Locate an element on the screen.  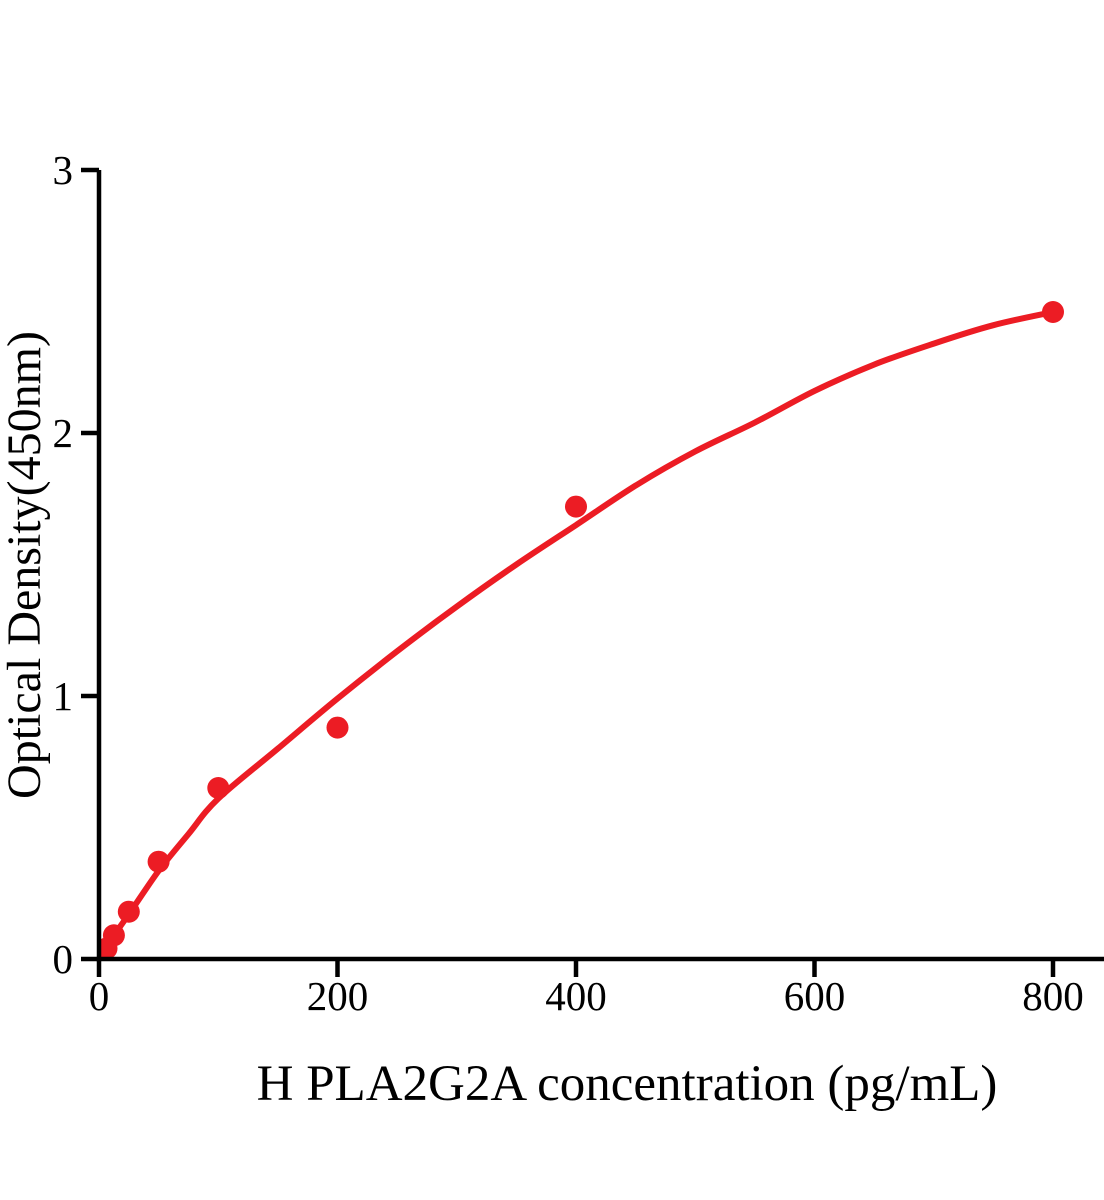
y-tick-label: 3 is located at coordinates (63, 170).